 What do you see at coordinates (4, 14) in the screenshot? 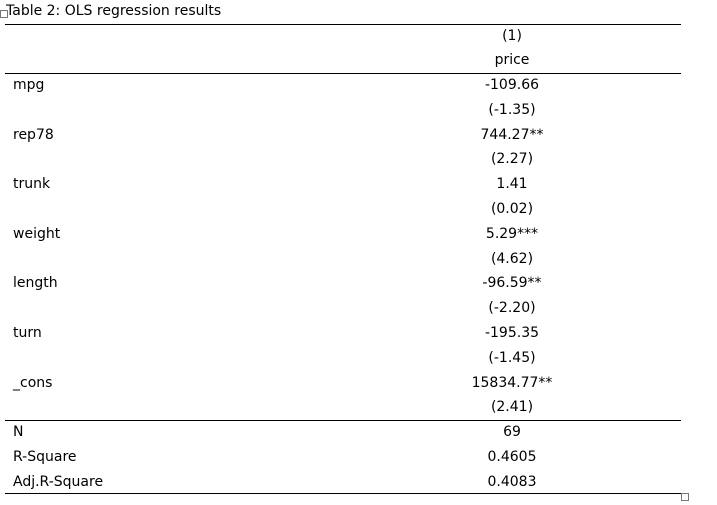
I see `table-handle` at bounding box center [4, 14].